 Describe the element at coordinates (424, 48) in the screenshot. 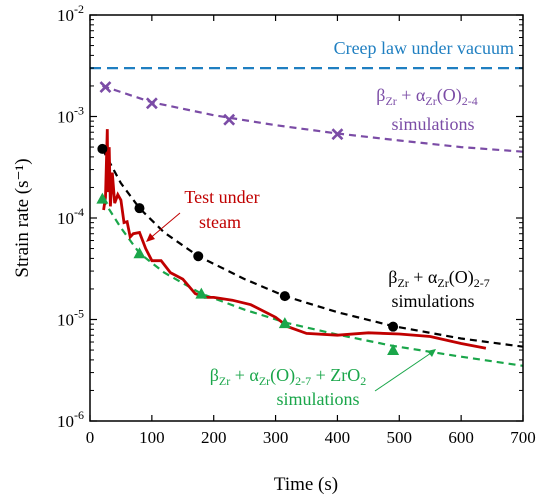

I see `annotation-vacuum: Creep law under vacuum` at that location.